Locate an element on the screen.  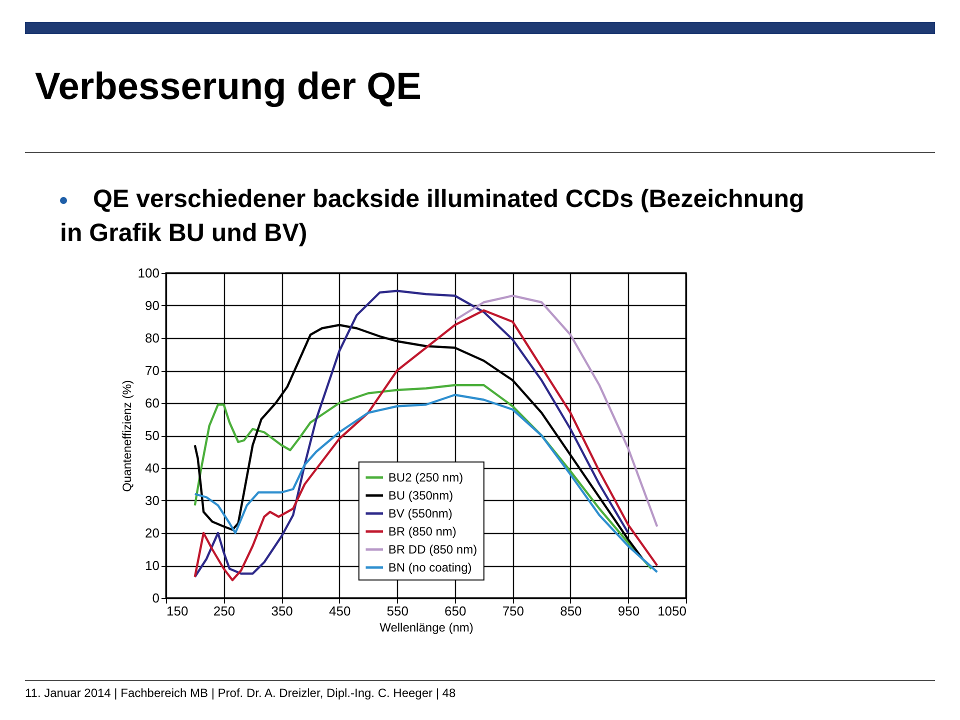
legend-label: BR (850 nm) is located at coordinates (422, 531).